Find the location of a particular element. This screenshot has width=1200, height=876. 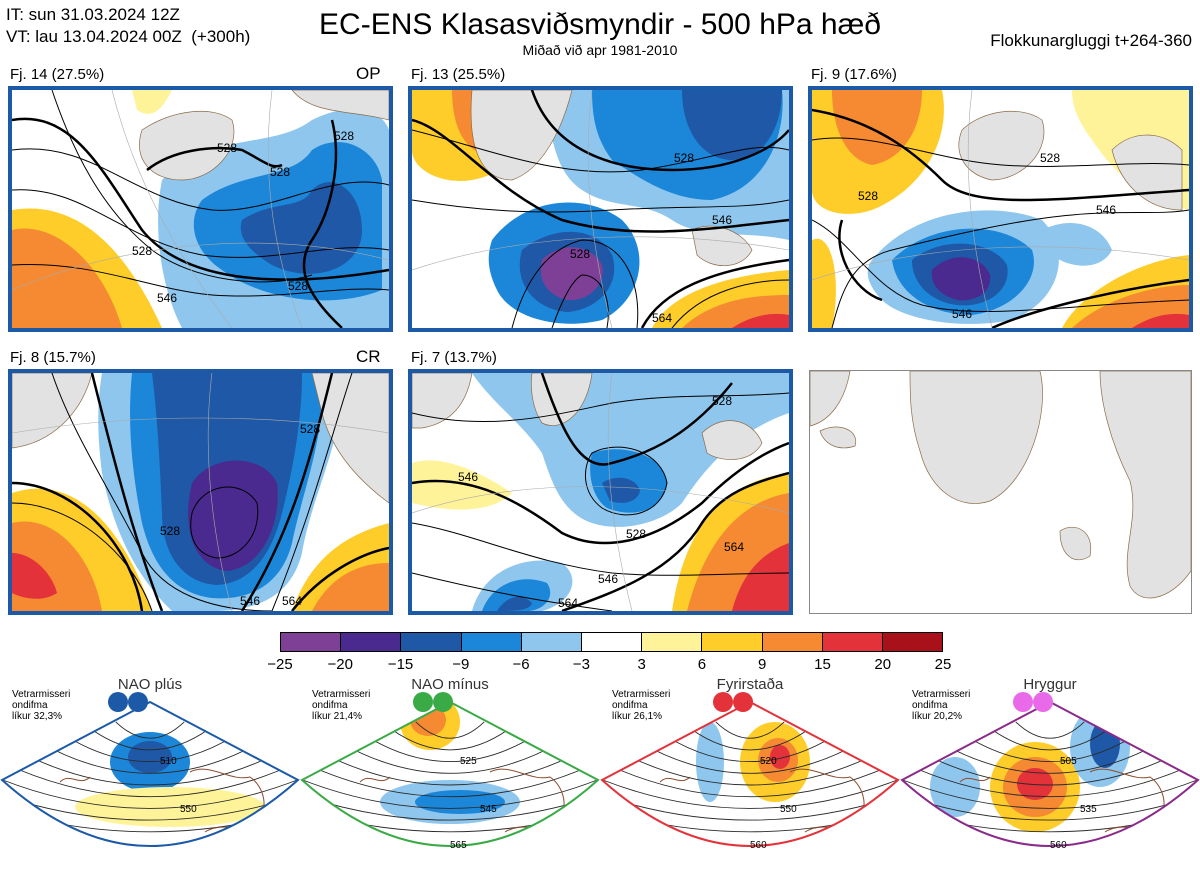

pattern-note: Vetrarmisseri ondifma líkur 21,4% is located at coordinates (341, 705).